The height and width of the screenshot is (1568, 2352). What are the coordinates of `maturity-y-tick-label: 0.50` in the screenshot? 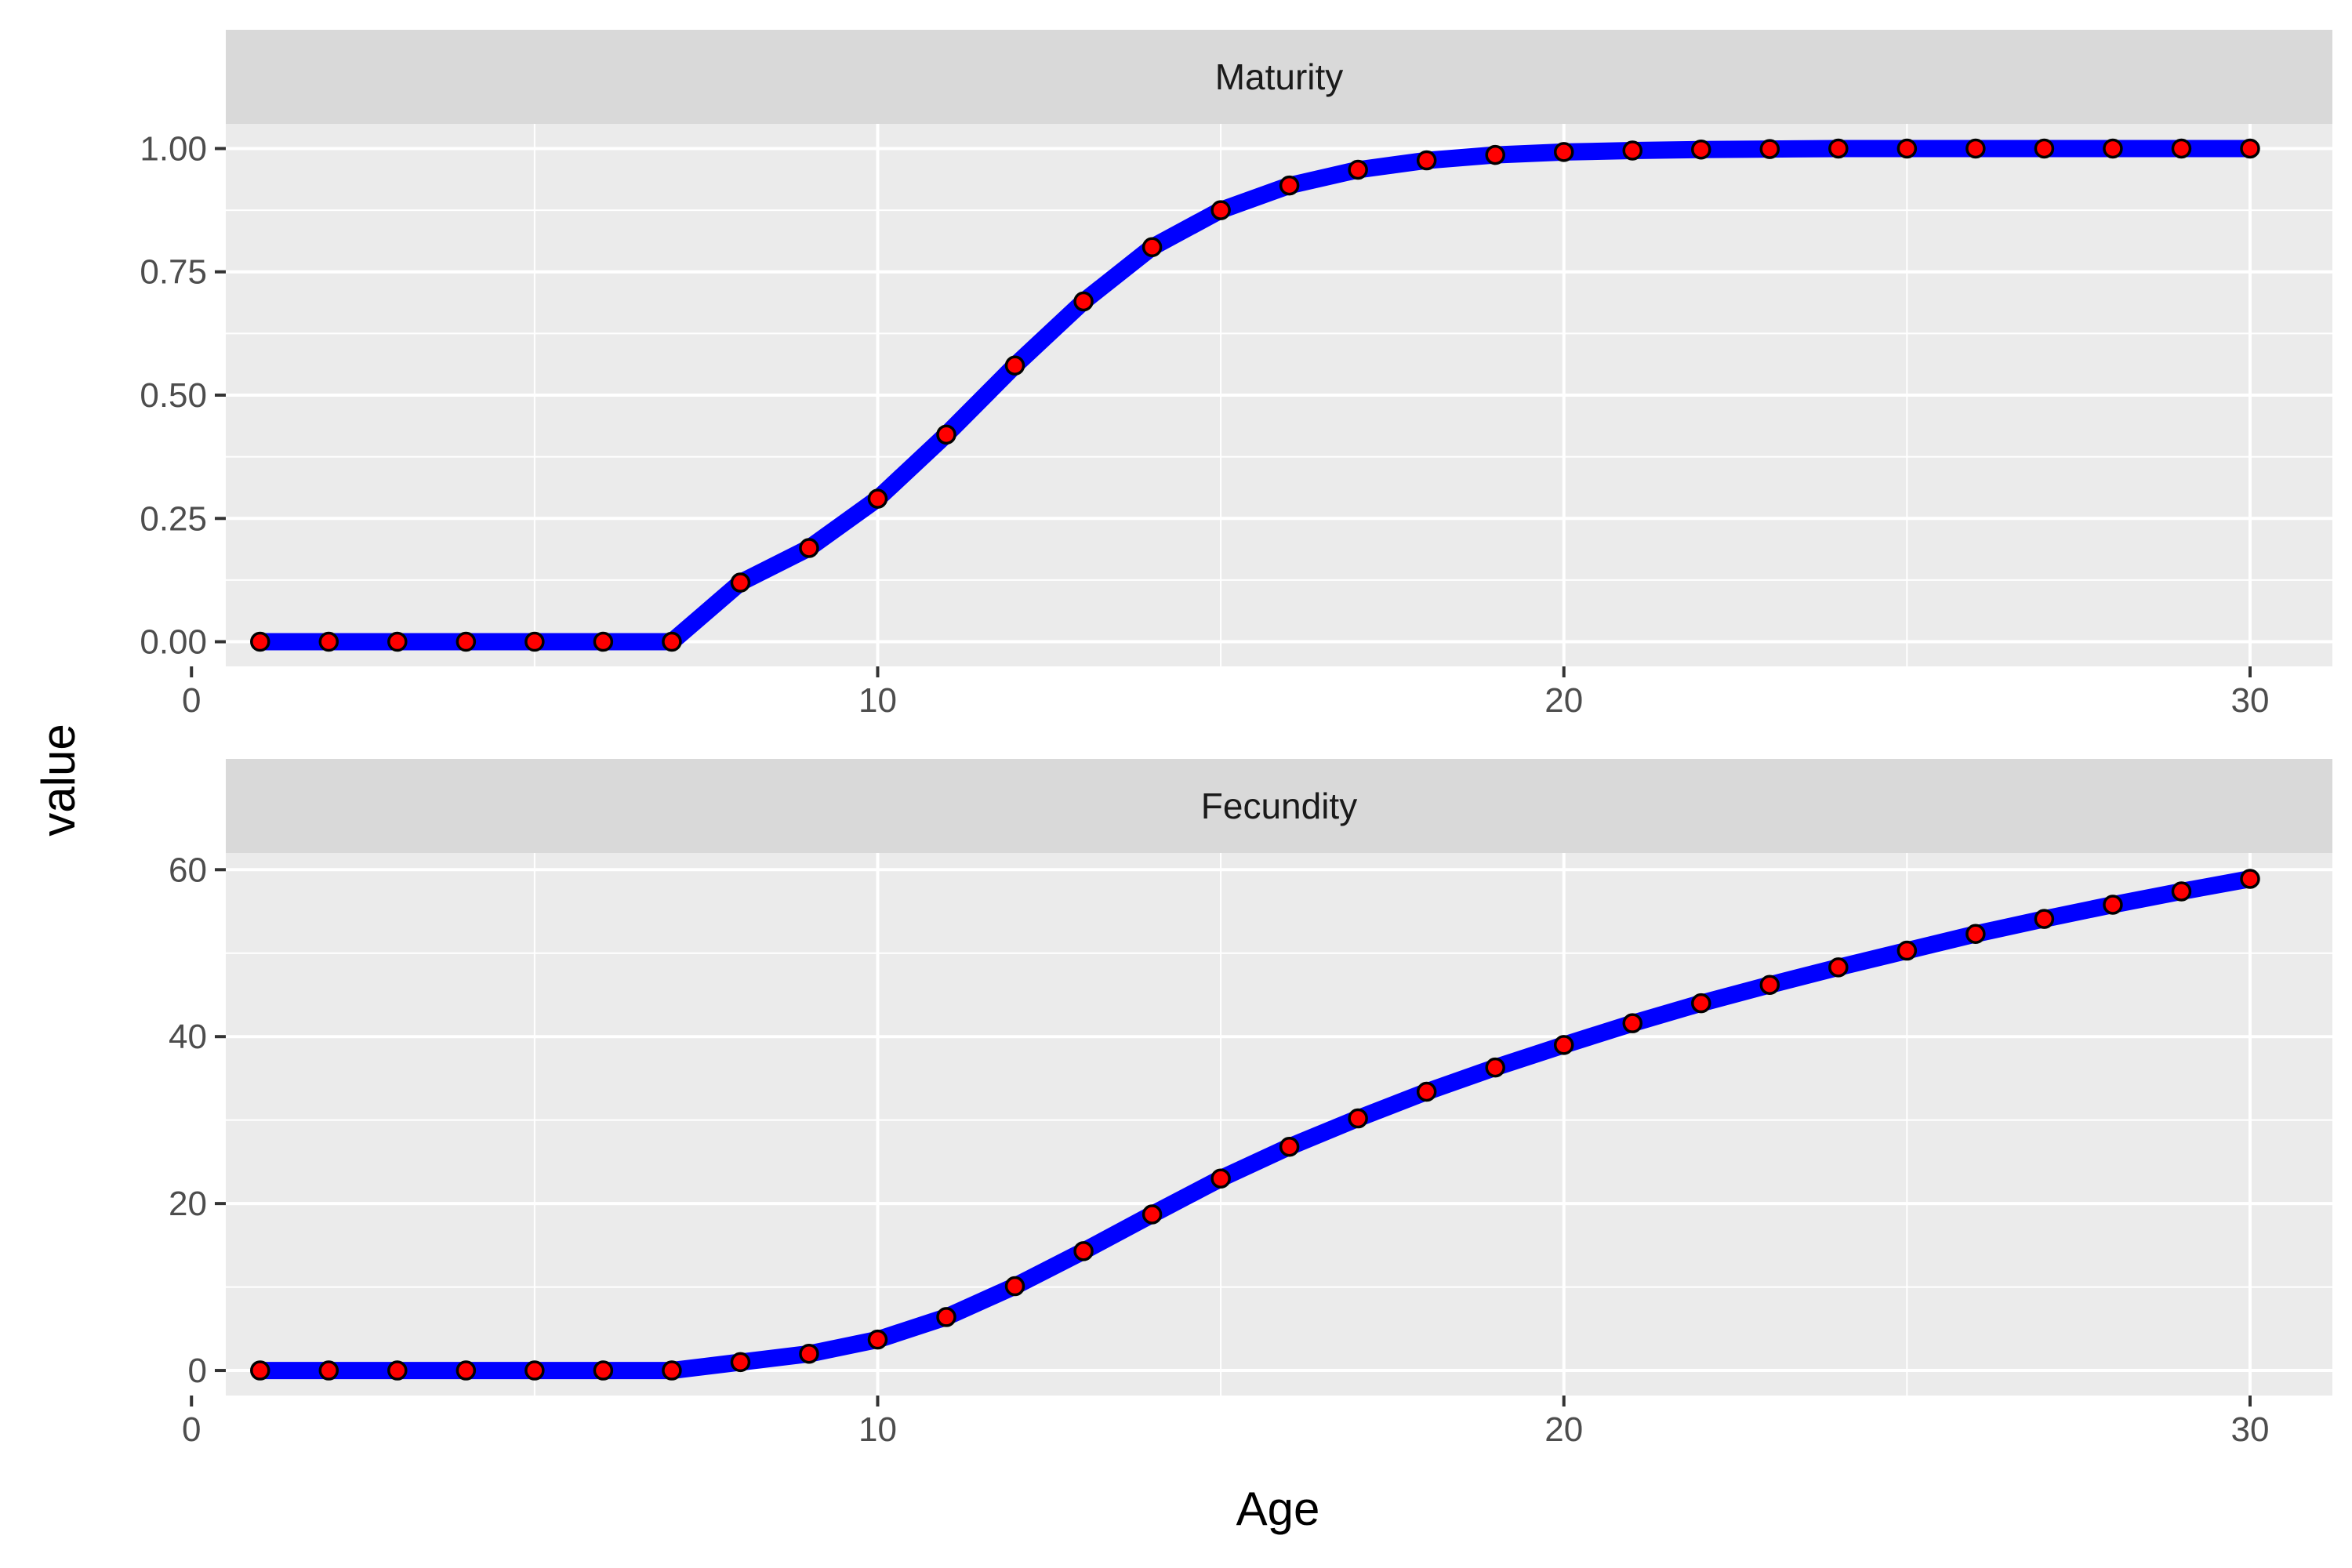 It's located at (173, 395).